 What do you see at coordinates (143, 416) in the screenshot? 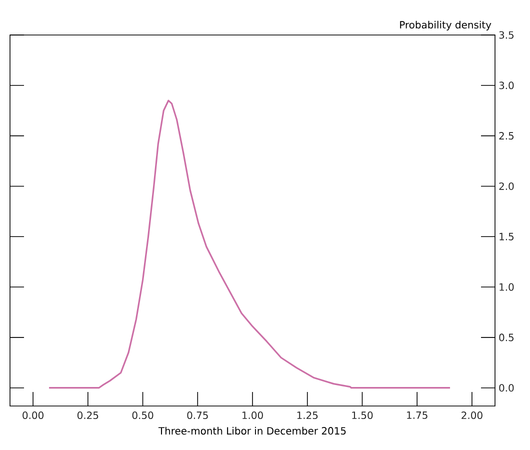
I see `x-tick-label: 0.50` at bounding box center [143, 416].